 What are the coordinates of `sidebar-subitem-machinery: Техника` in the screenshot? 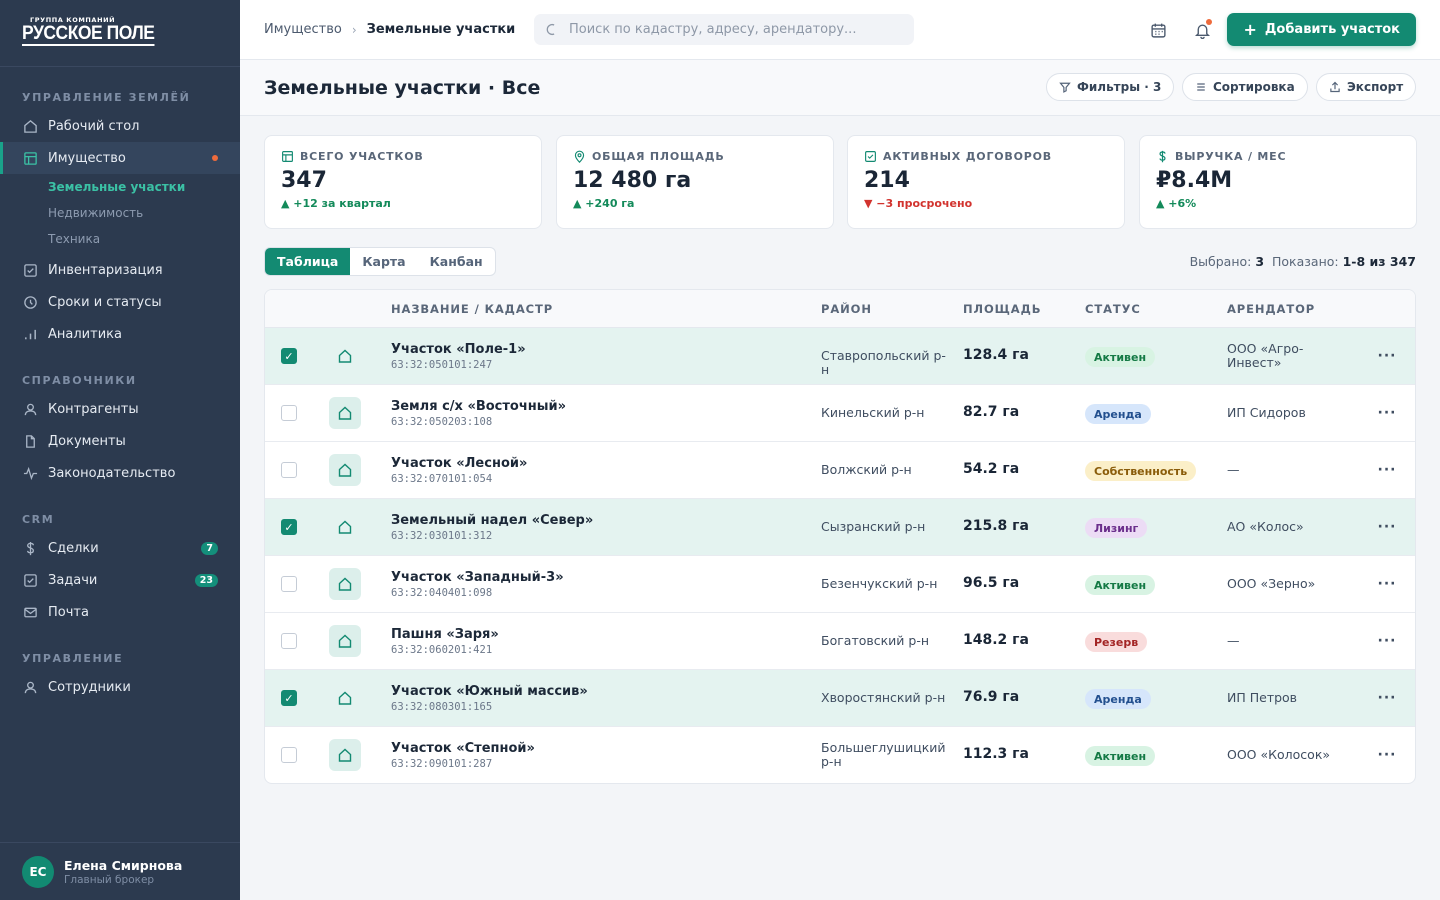 It's located at (74, 239).